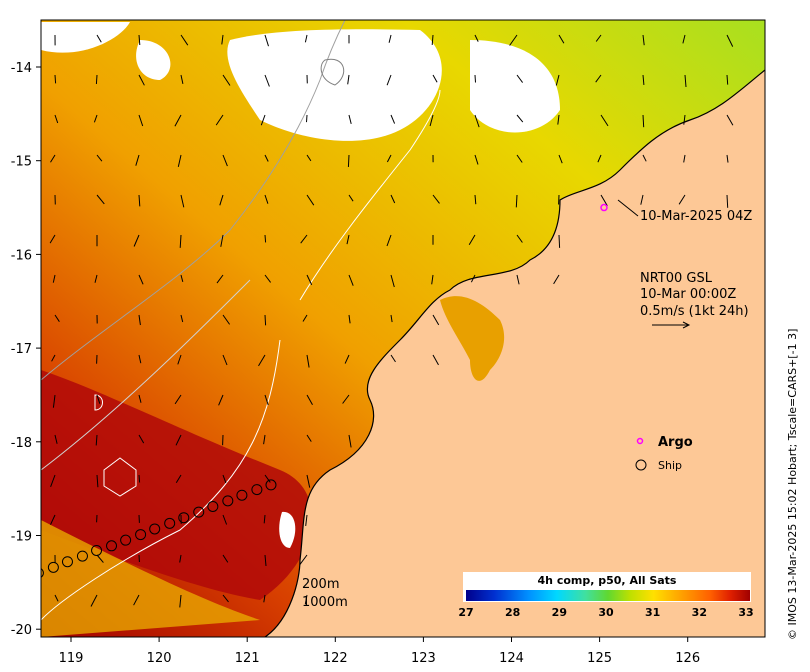 Image resolution: width=810 pixels, height=672 pixels. What do you see at coordinates (247, 658) in the screenshot?
I see `x-tick-label: 121` at bounding box center [247, 658].